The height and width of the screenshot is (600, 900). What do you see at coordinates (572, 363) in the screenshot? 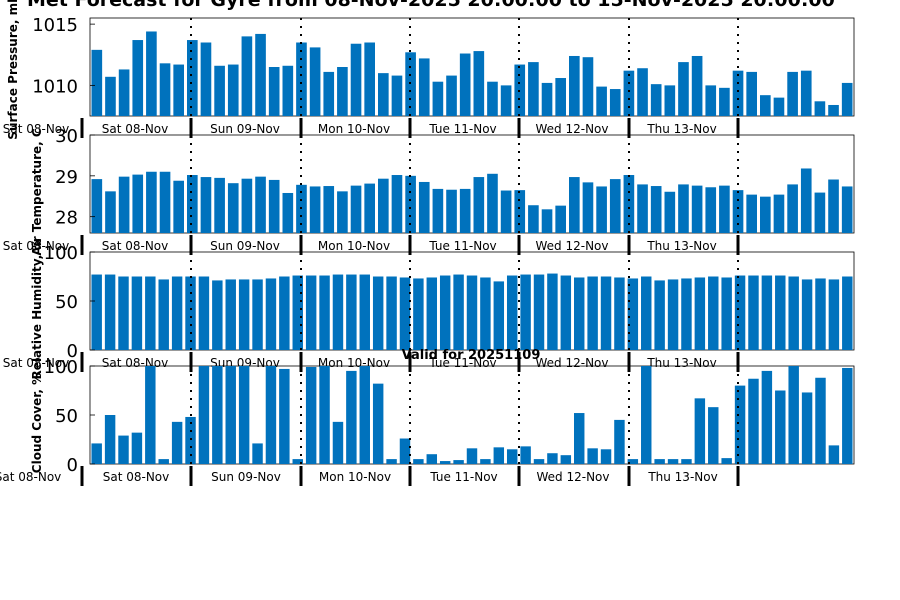
I see `day-label: Wed 12-Nov` at bounding box center [572, 363].